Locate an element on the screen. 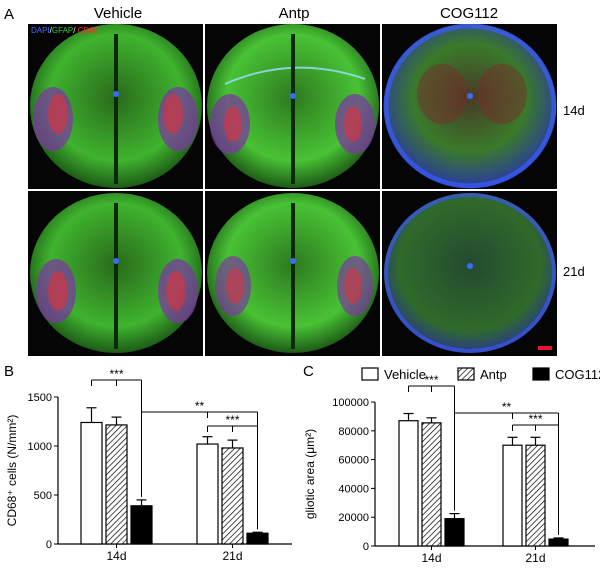 This screenshot has width=600, height=570. micrograph-antp-21d is located at coordinates (292, 273).